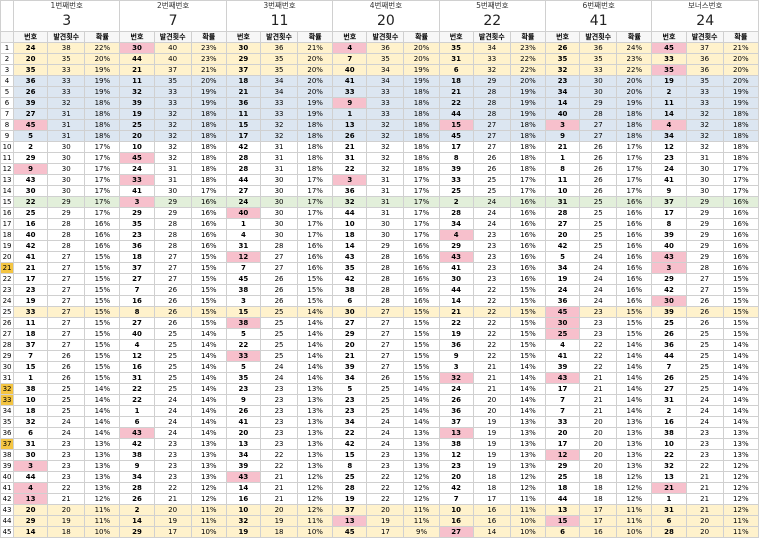 The image size is (759, 538). What do you see at coordinates (7, 235) in the screenshot?
I see `row-number: 18` at bounding box center [7, 235].